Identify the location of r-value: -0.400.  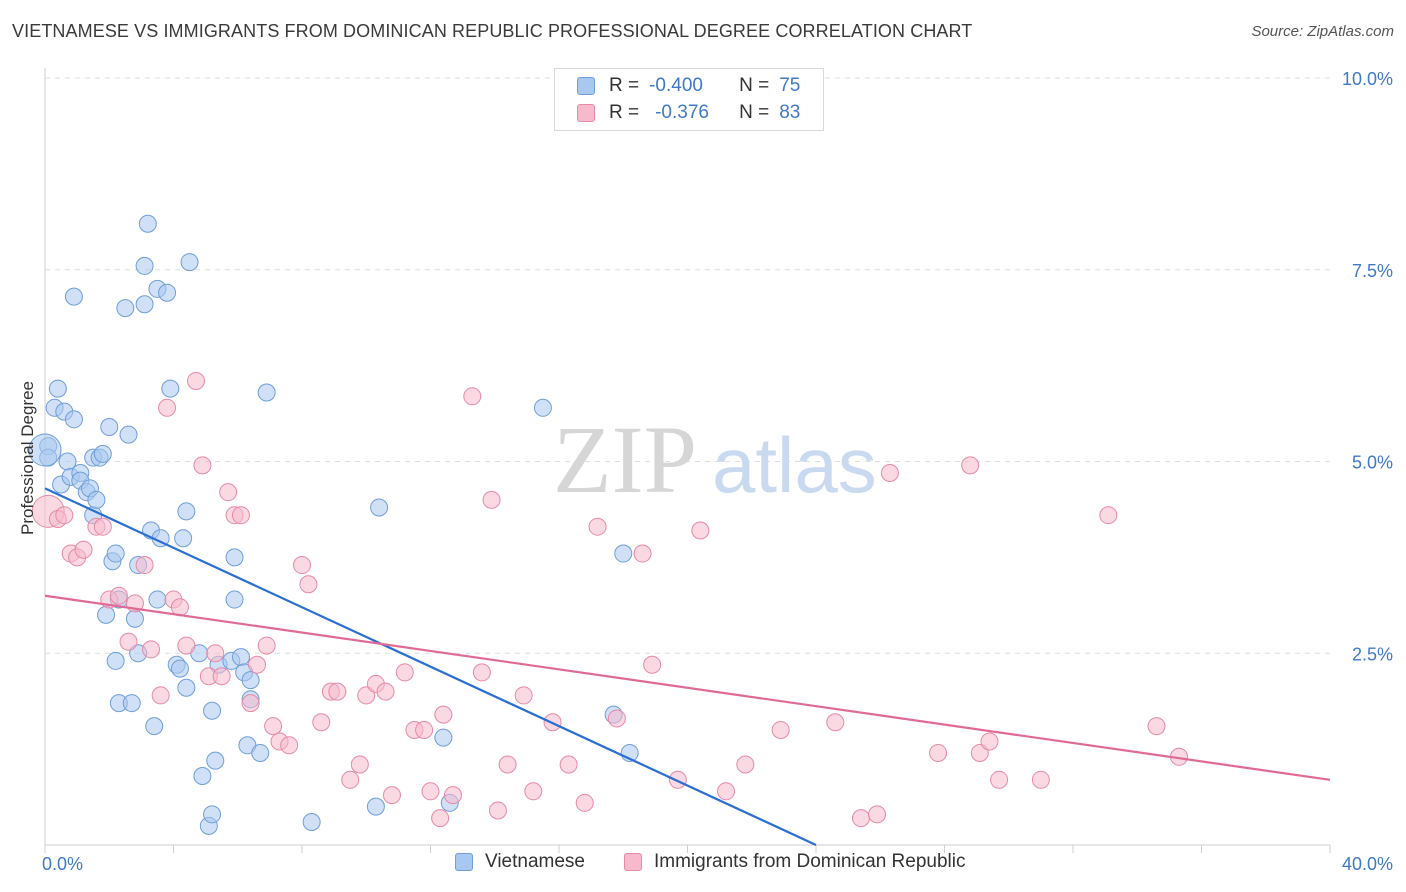
(676, 85).